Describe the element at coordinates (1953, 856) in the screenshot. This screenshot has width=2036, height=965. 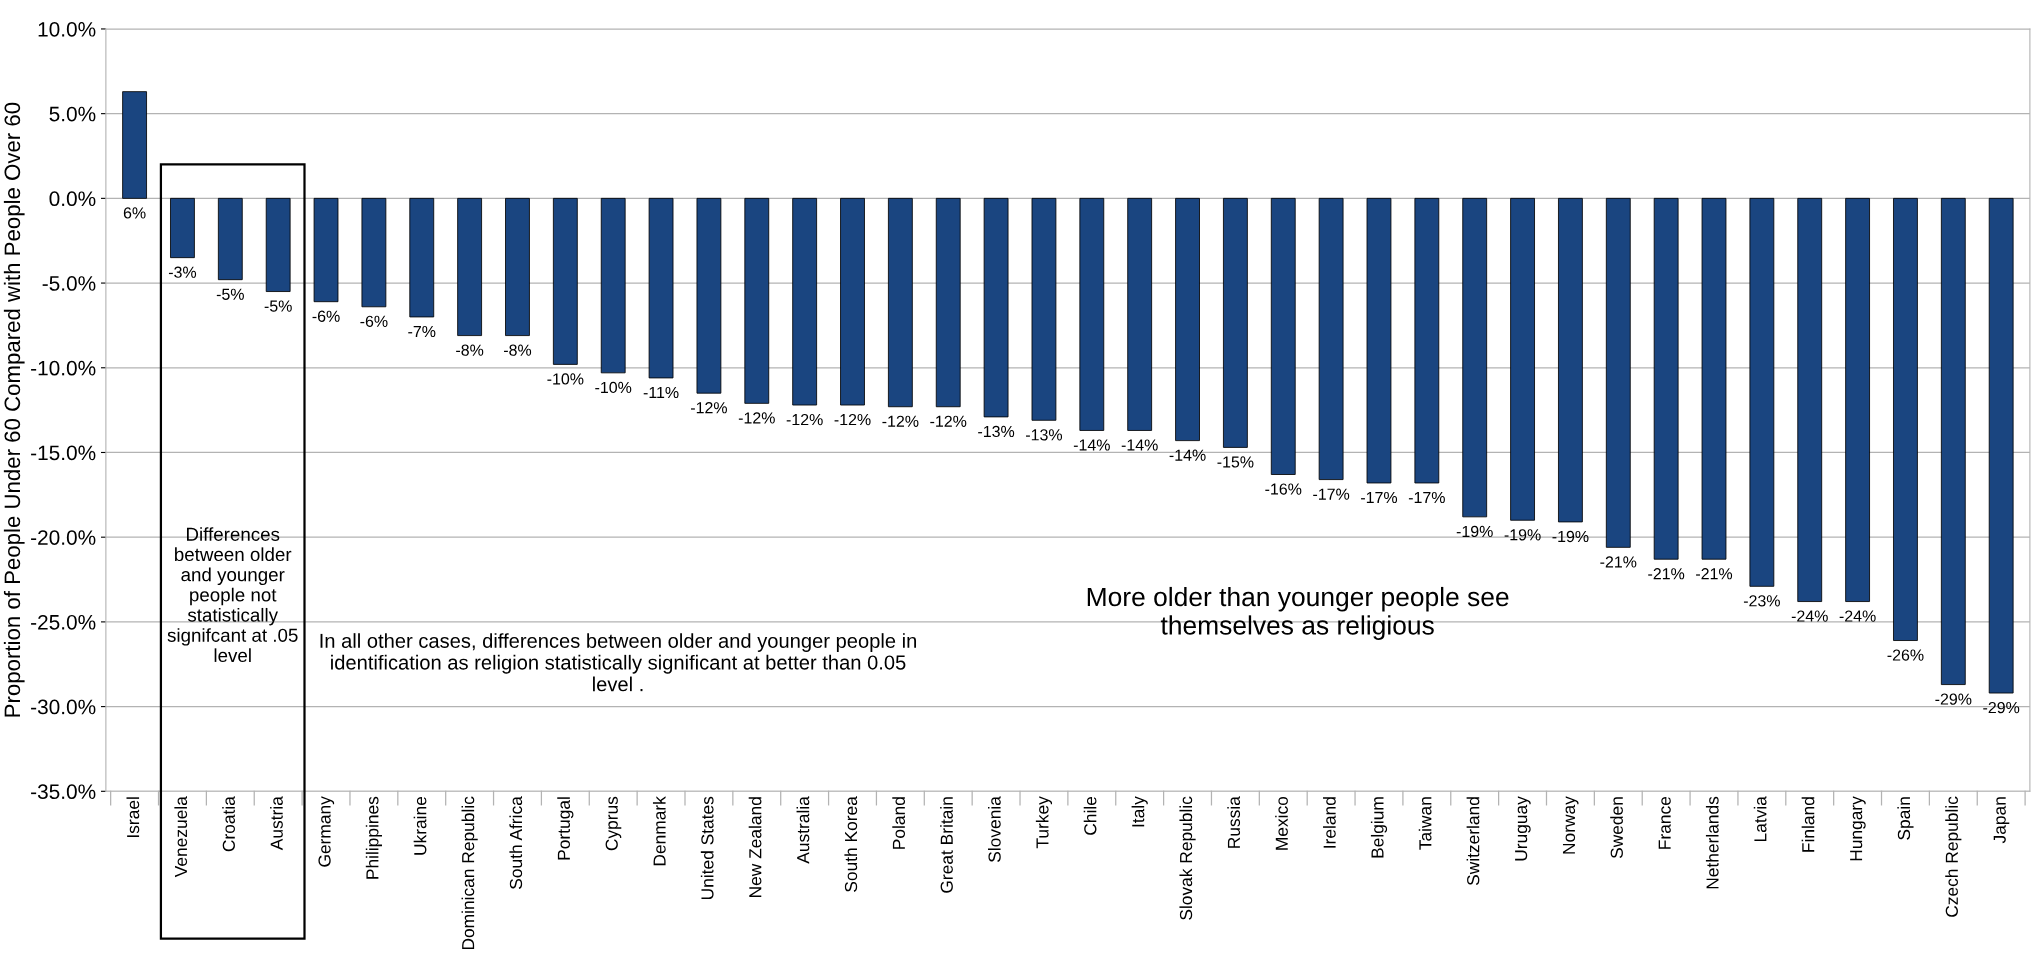
I see `x-tick-label: Czech Republic` at that location.